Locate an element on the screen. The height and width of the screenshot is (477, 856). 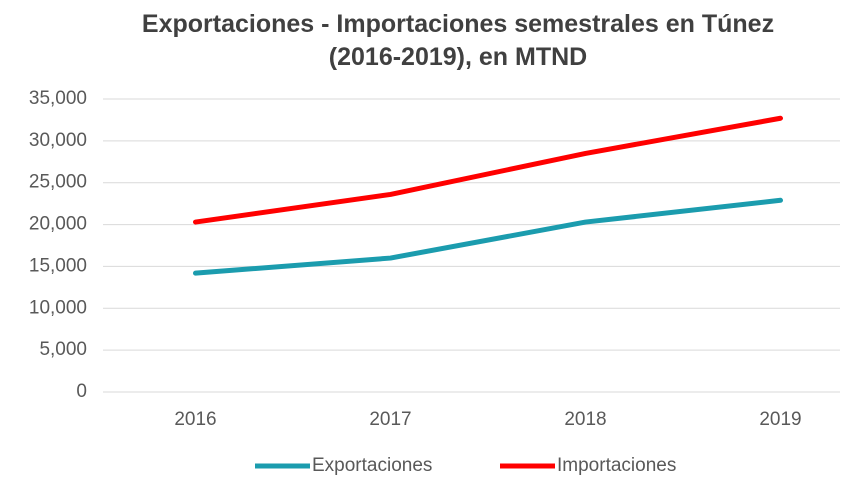
y-tick-label: 35,000 is located at coordinates (58, 98).